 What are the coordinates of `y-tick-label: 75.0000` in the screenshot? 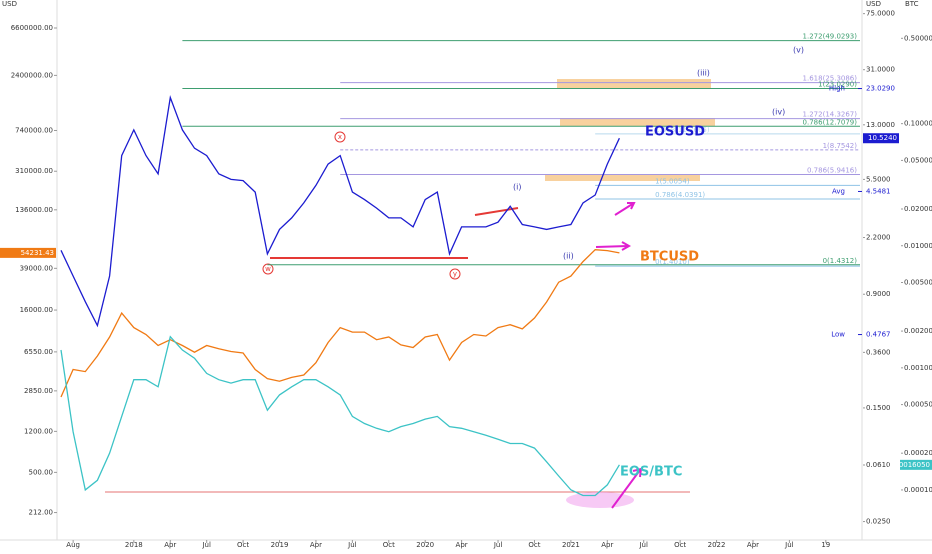 It's located at (880, 14).